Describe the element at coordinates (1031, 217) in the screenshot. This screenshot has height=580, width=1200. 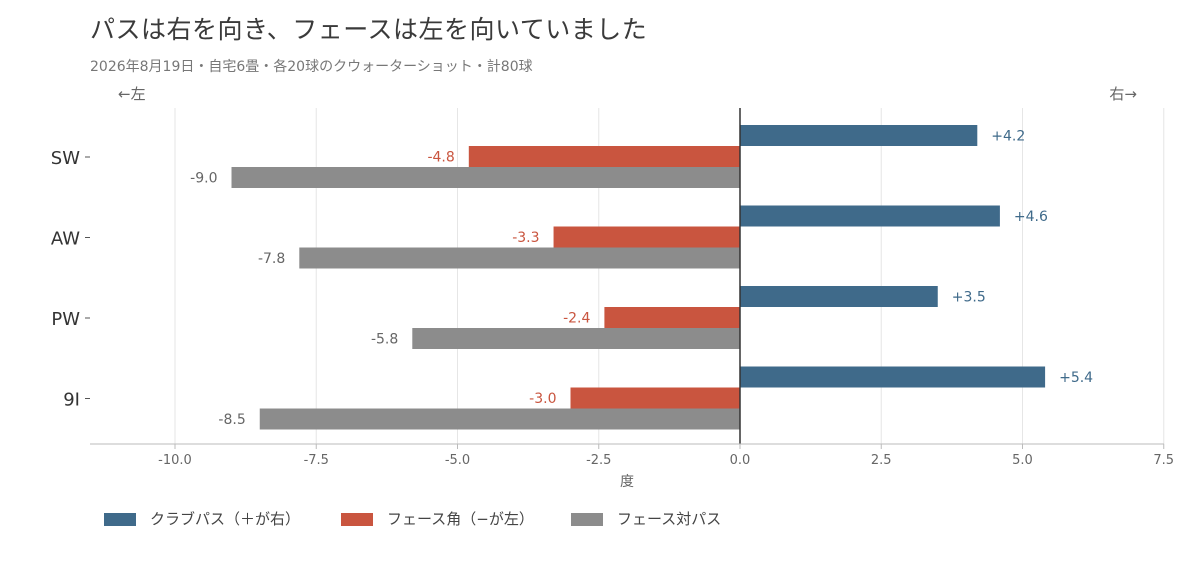
I see `data-label: +4.6` at that location.